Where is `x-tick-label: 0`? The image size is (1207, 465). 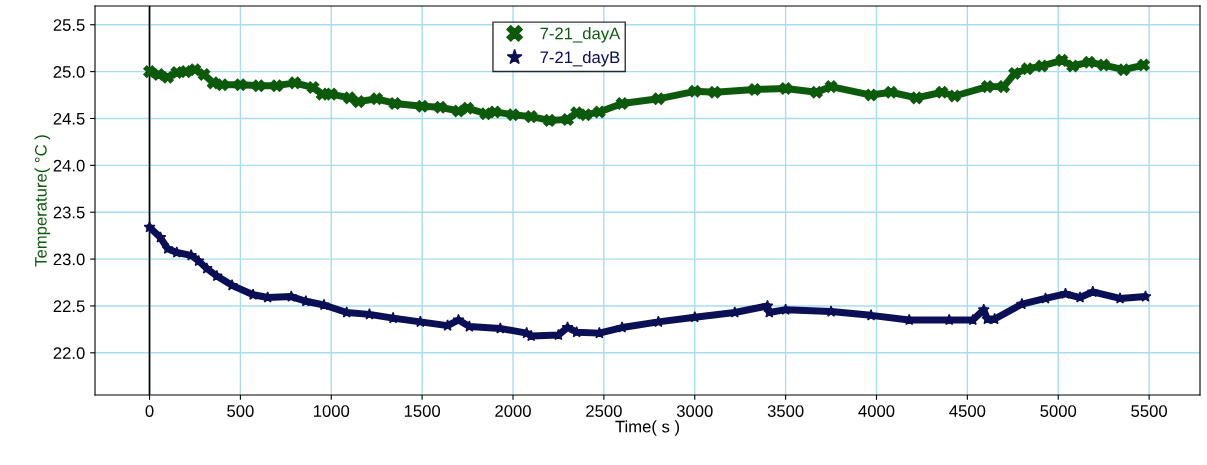
x-tick-label: 0 is located at coordinates (149, 411).